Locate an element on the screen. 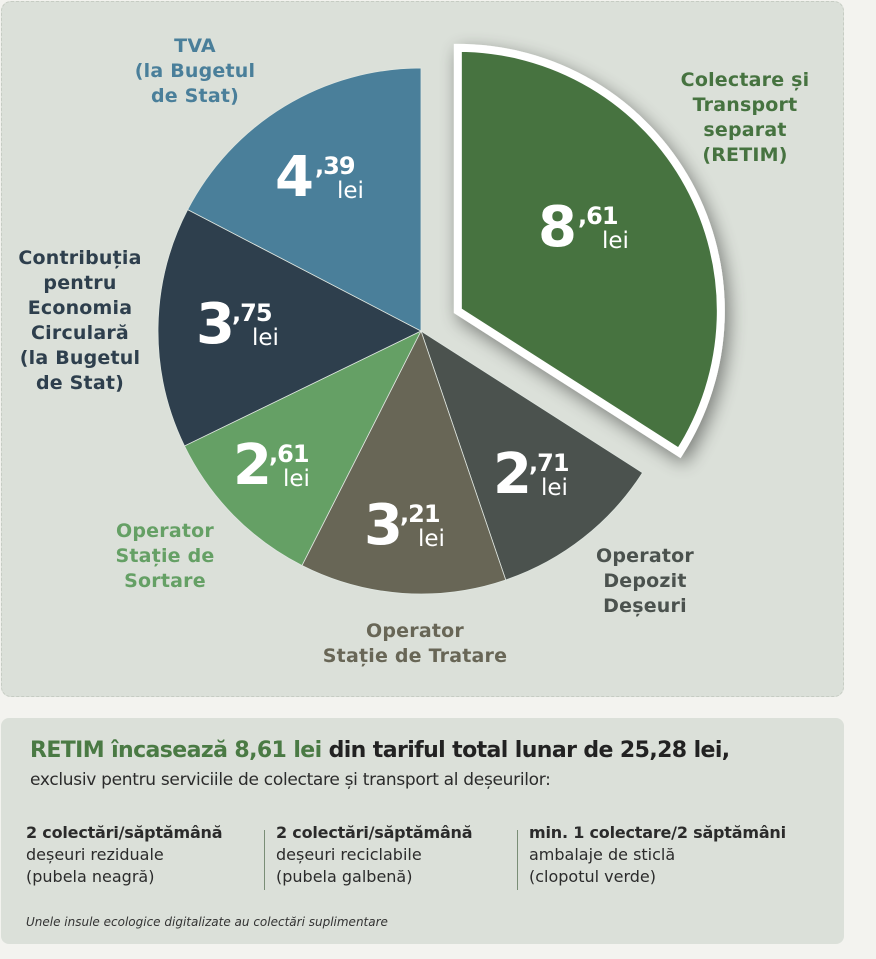 The width and height of the screenshot is (876, 959). value-label-depozit: 2 ,71 lei is located at coordinates (531, 475).